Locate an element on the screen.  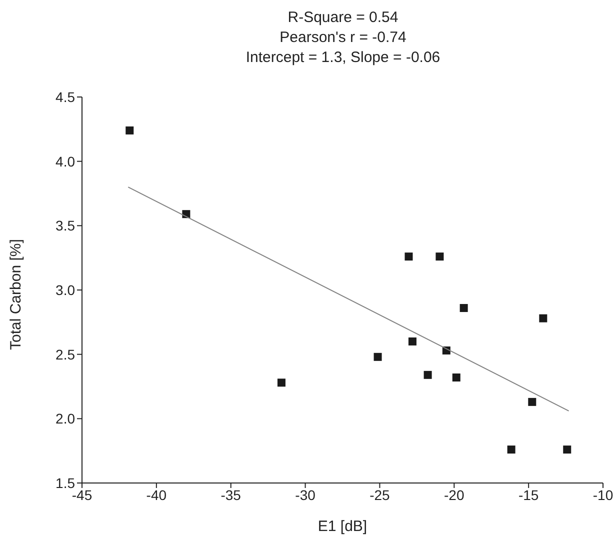
y-tick-label: 4.0 is located at coordinates (66, 161).